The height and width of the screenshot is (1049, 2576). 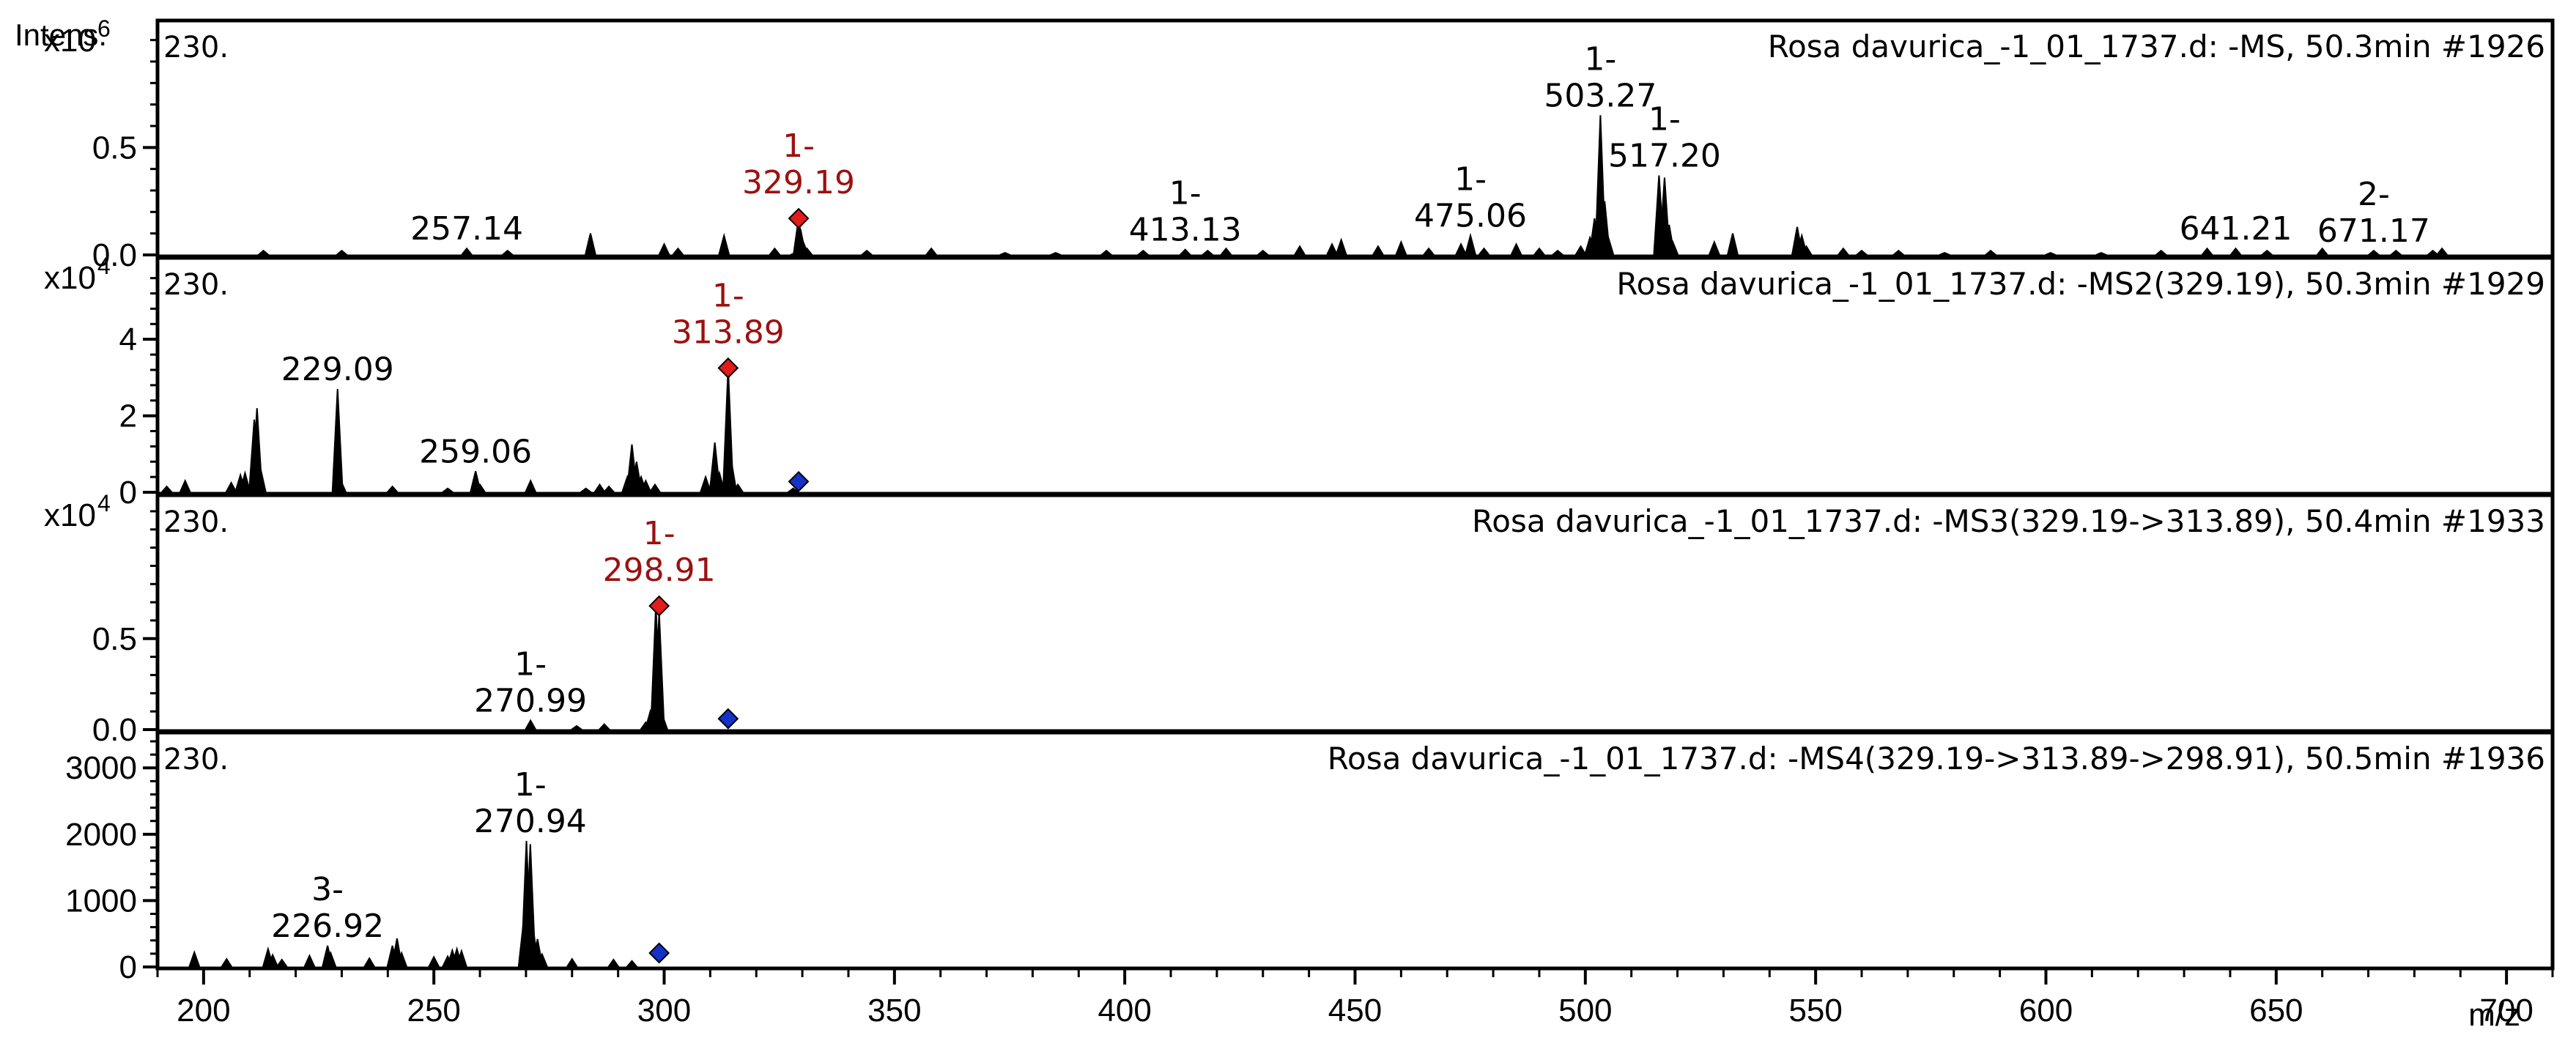 I want to click on peak-257.14, so click(x=467, y=251).